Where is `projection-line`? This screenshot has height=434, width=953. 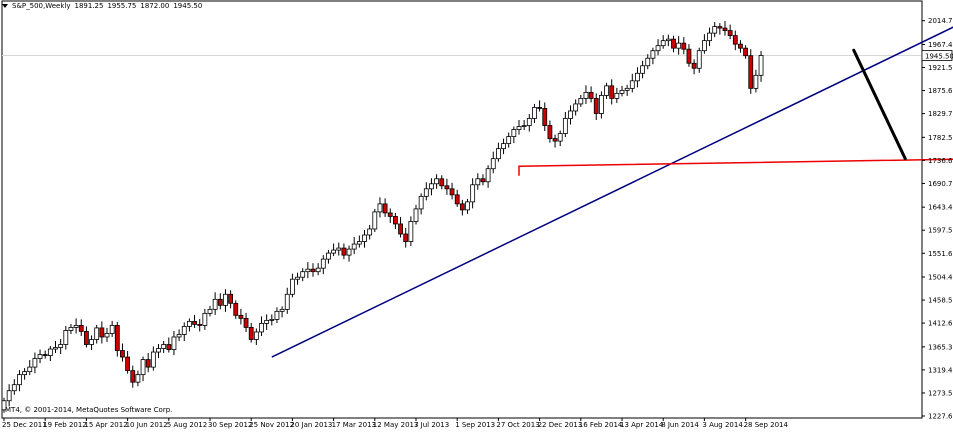
projection-line is located at coordinates (879, 104).